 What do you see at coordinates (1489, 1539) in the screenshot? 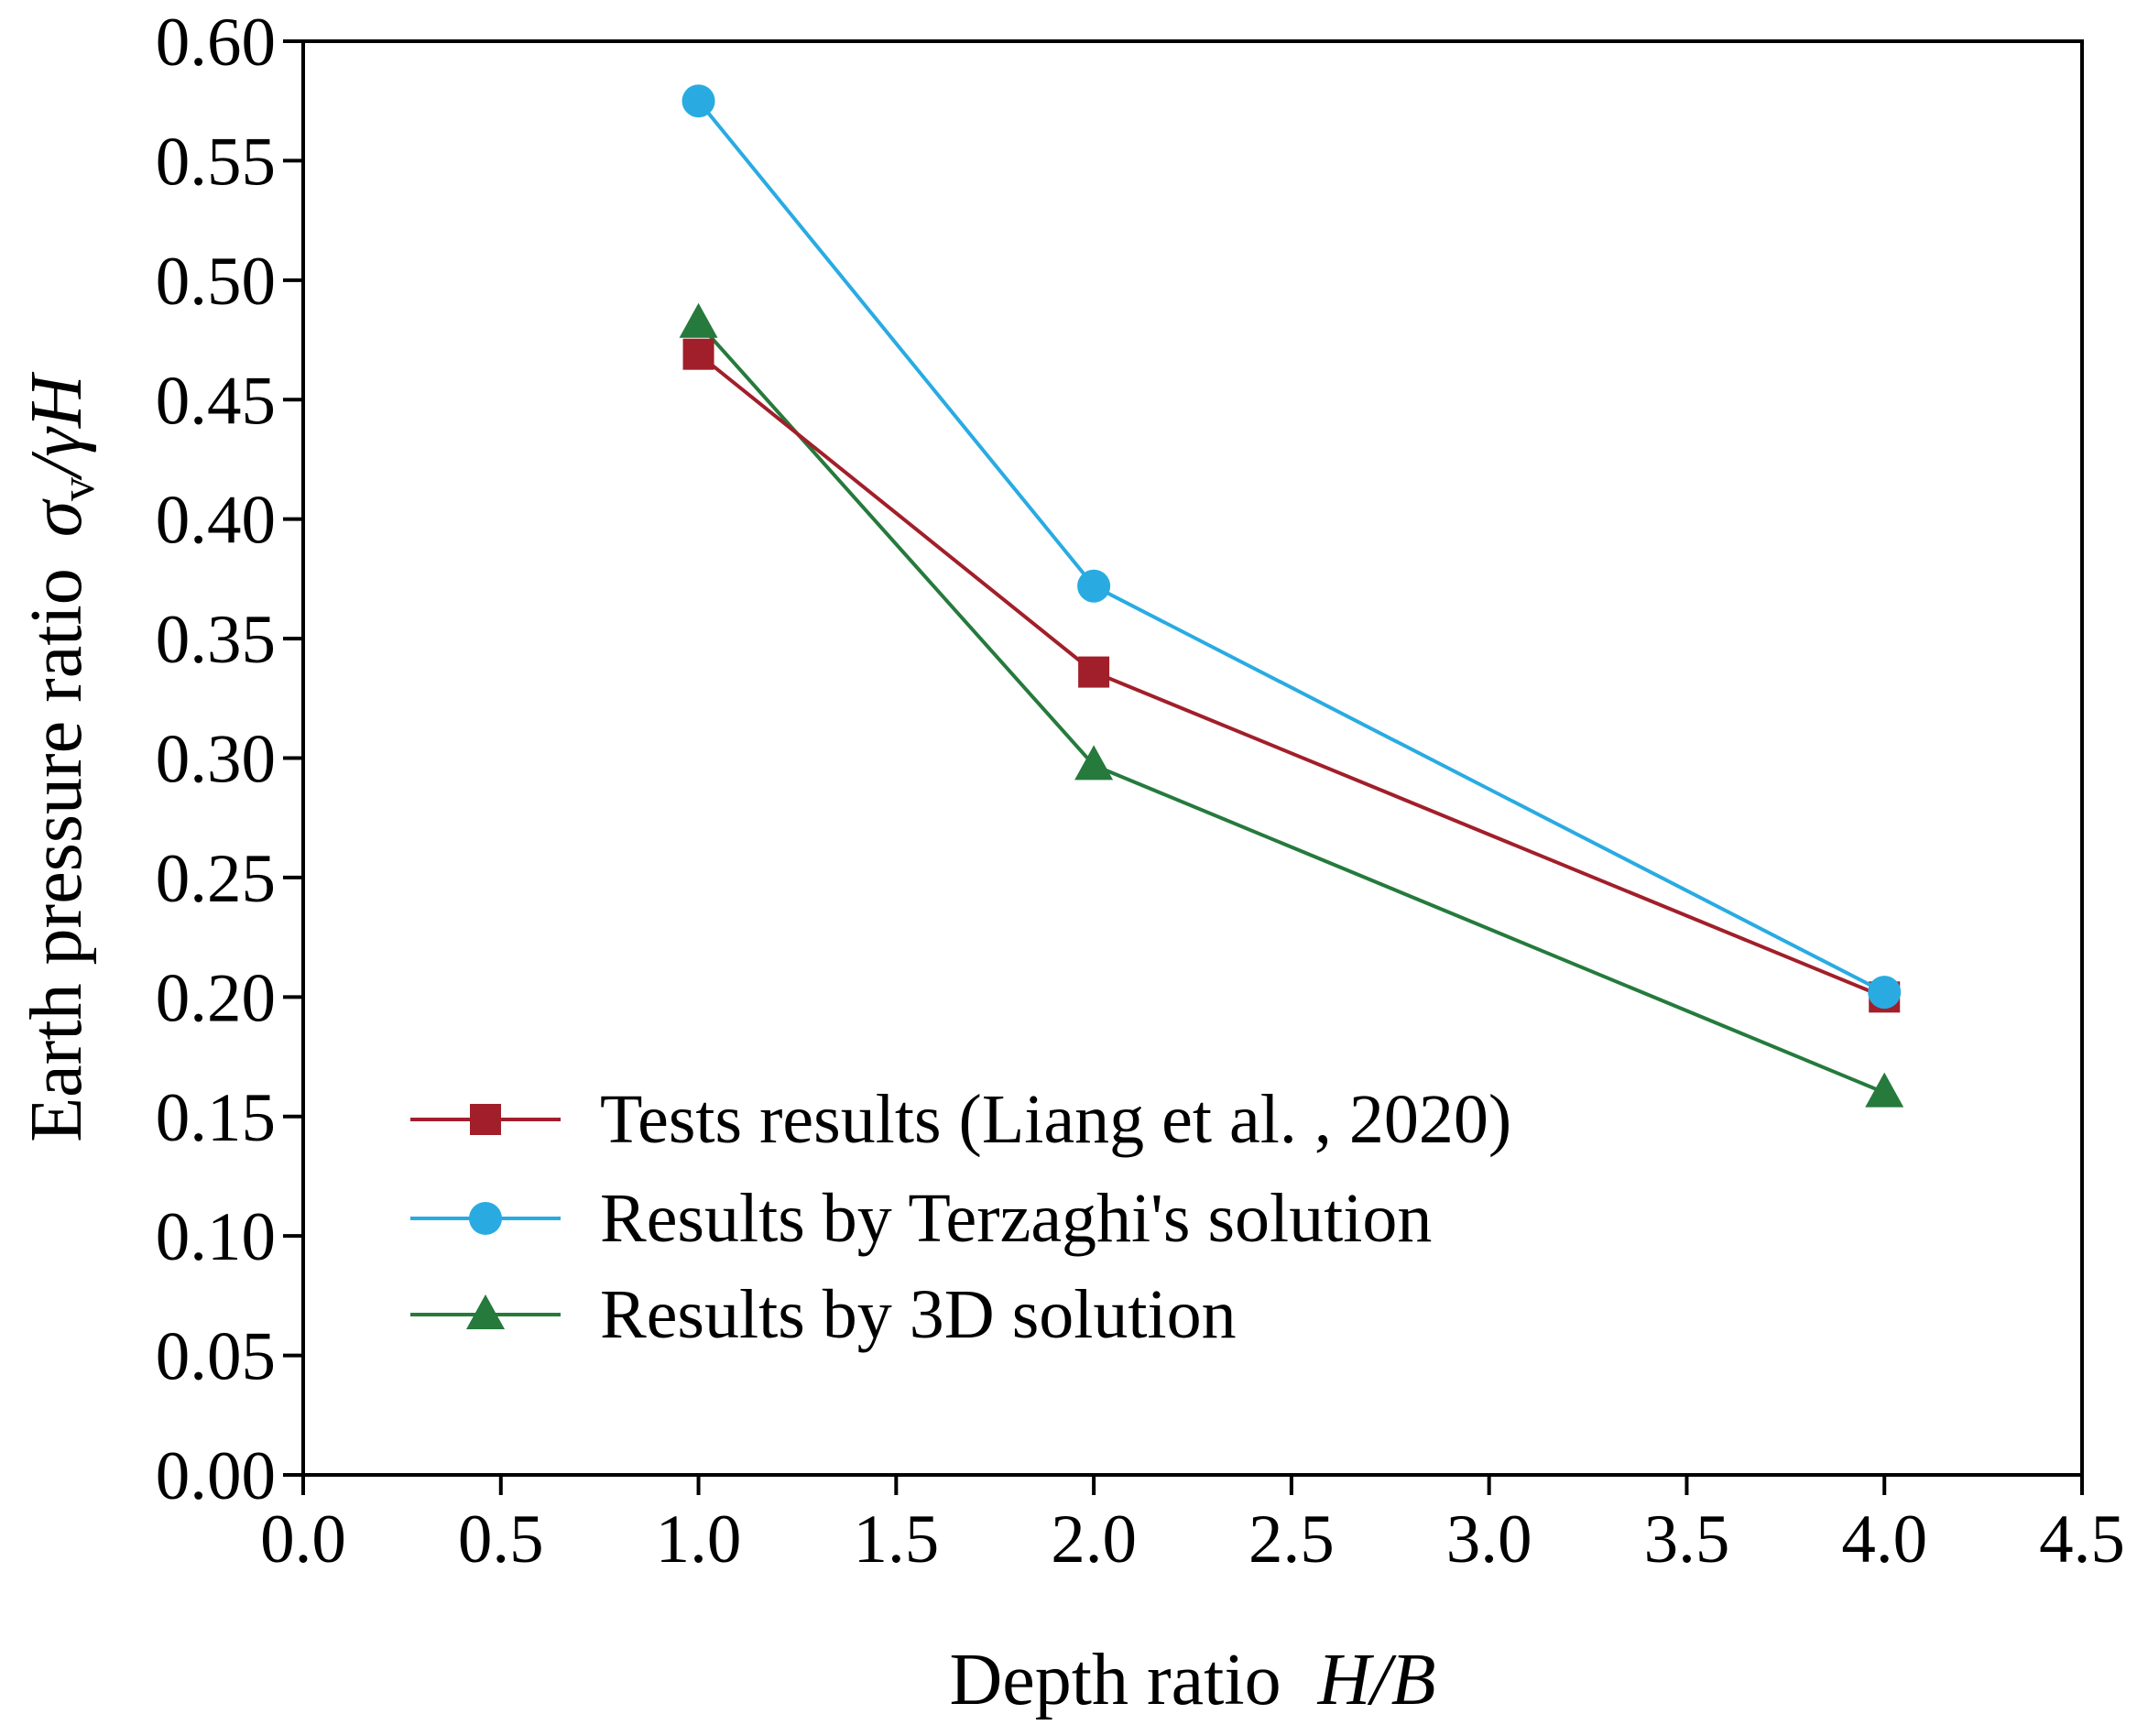
I see `x-tick-label: 3.0` at bounding box center [1489, 1539].